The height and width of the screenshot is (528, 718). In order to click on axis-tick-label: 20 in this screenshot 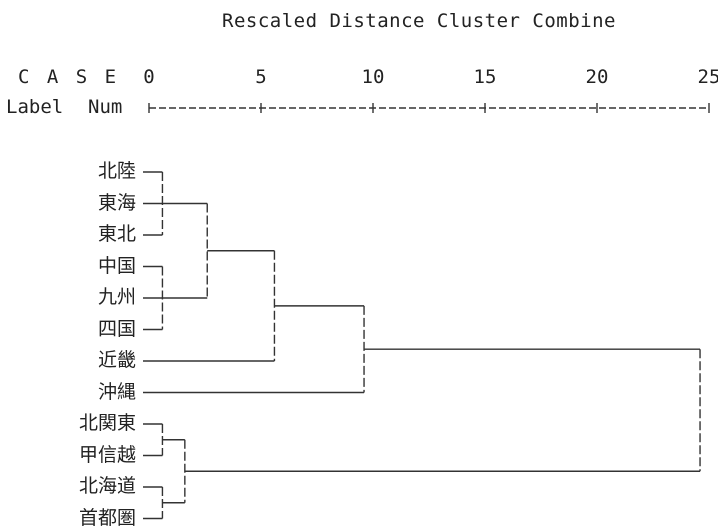, I will do `click(597, 77)`.